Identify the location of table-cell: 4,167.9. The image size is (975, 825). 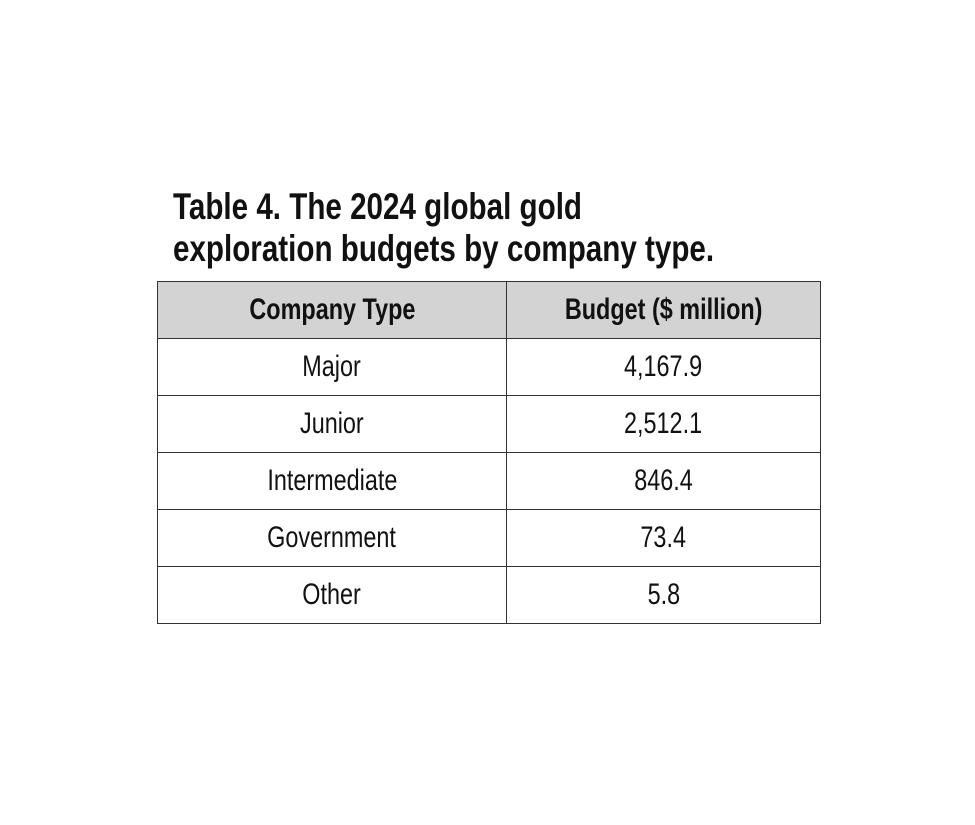
(663, 367).